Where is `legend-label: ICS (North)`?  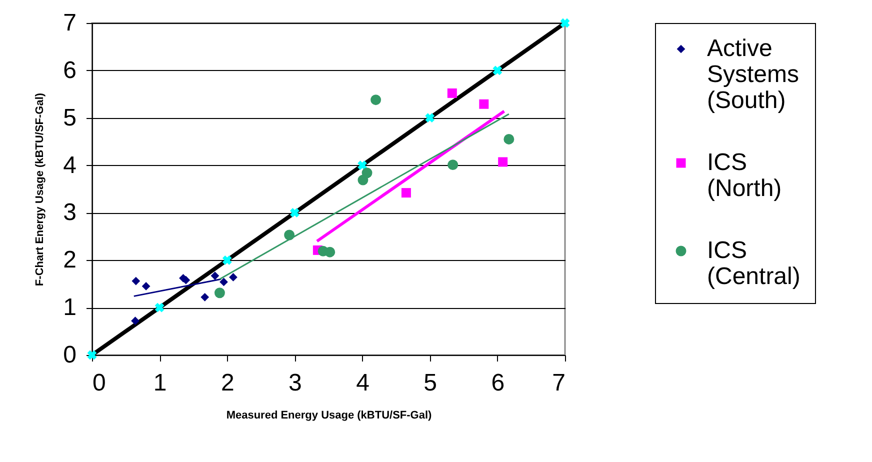 legend-label: ICS (North) is located at coordinates (744, 175).